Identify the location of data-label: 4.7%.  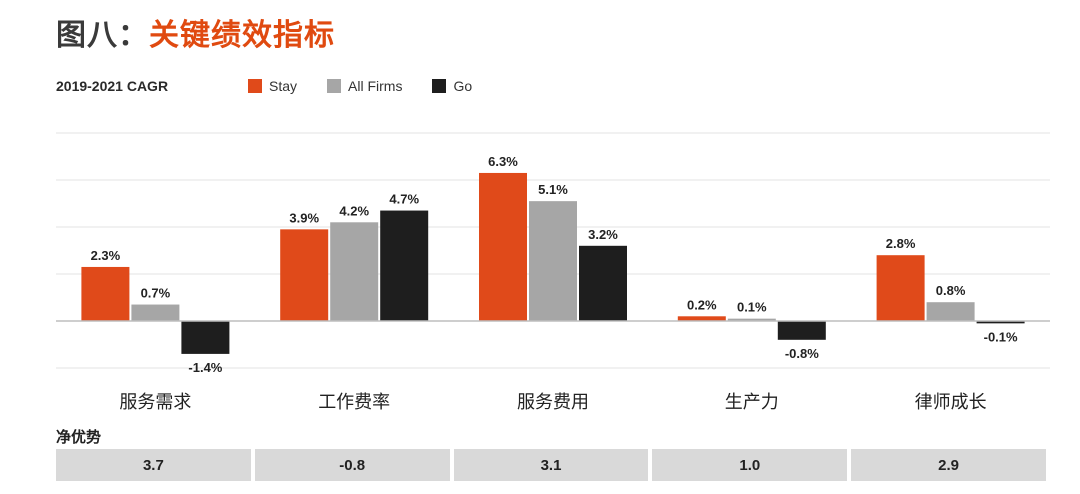
(404, 199).